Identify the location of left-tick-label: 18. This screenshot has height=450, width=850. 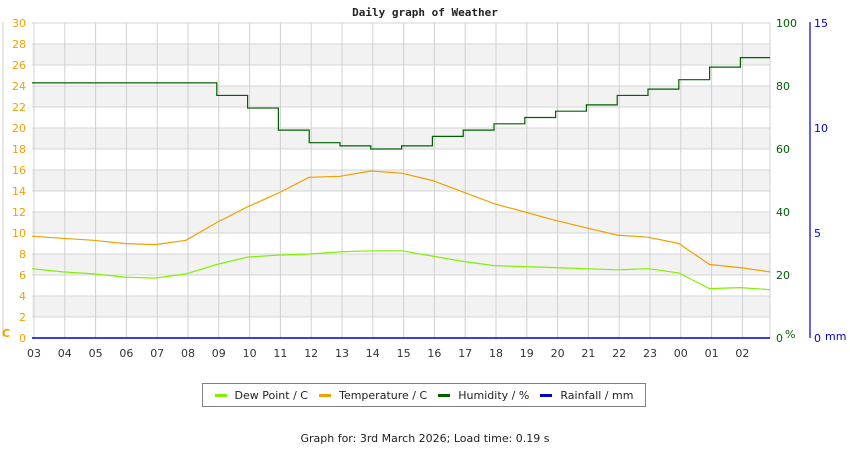
(19, 149).